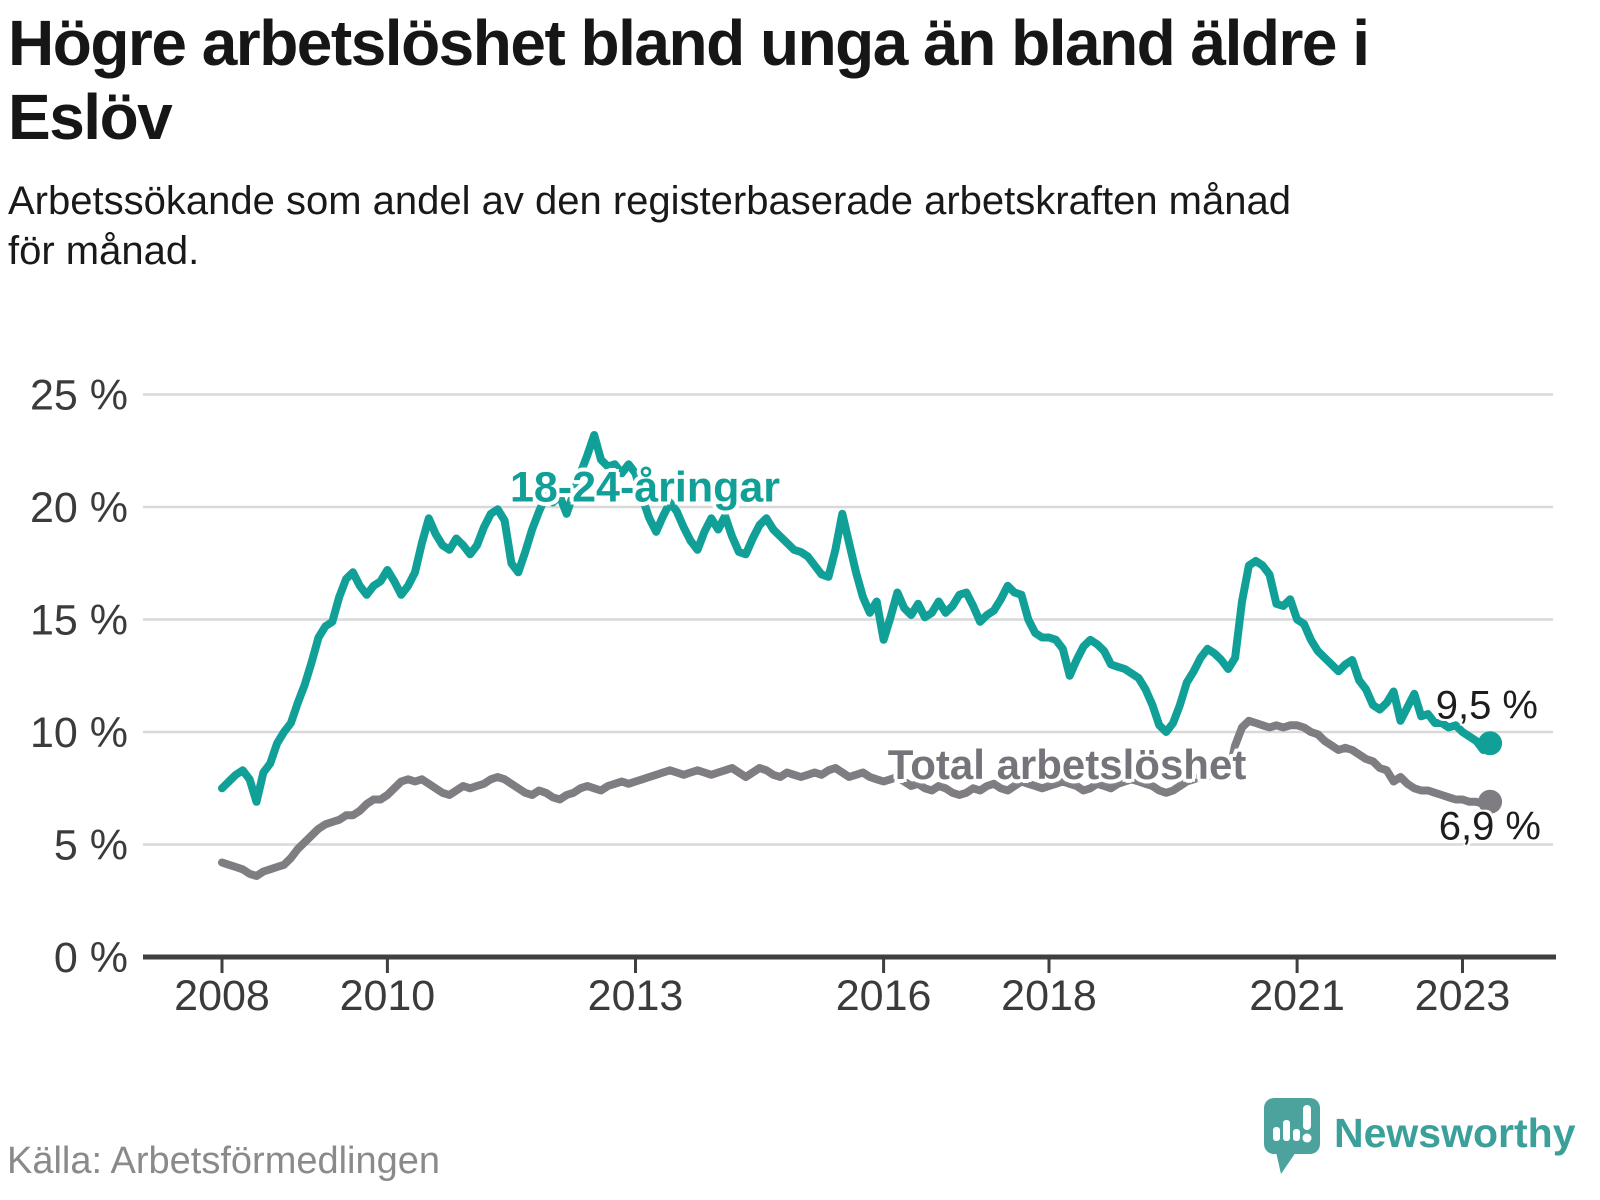 This screenshot has height=1200, width=1600. I want to click on newsworthy-logo: Newsworthy, so click(1419, 1137).